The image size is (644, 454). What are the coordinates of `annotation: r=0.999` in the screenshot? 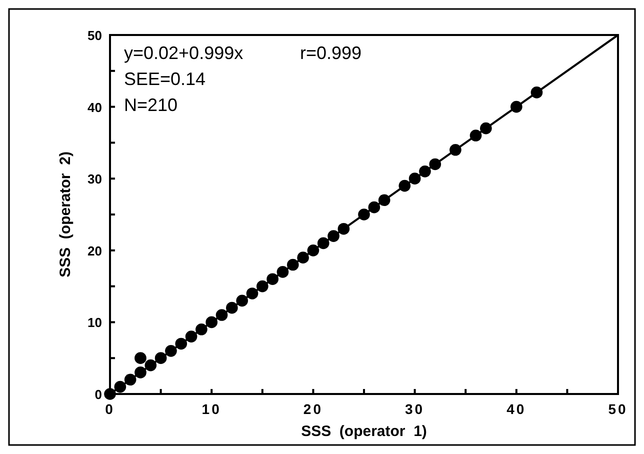 It's located at (331, 53).